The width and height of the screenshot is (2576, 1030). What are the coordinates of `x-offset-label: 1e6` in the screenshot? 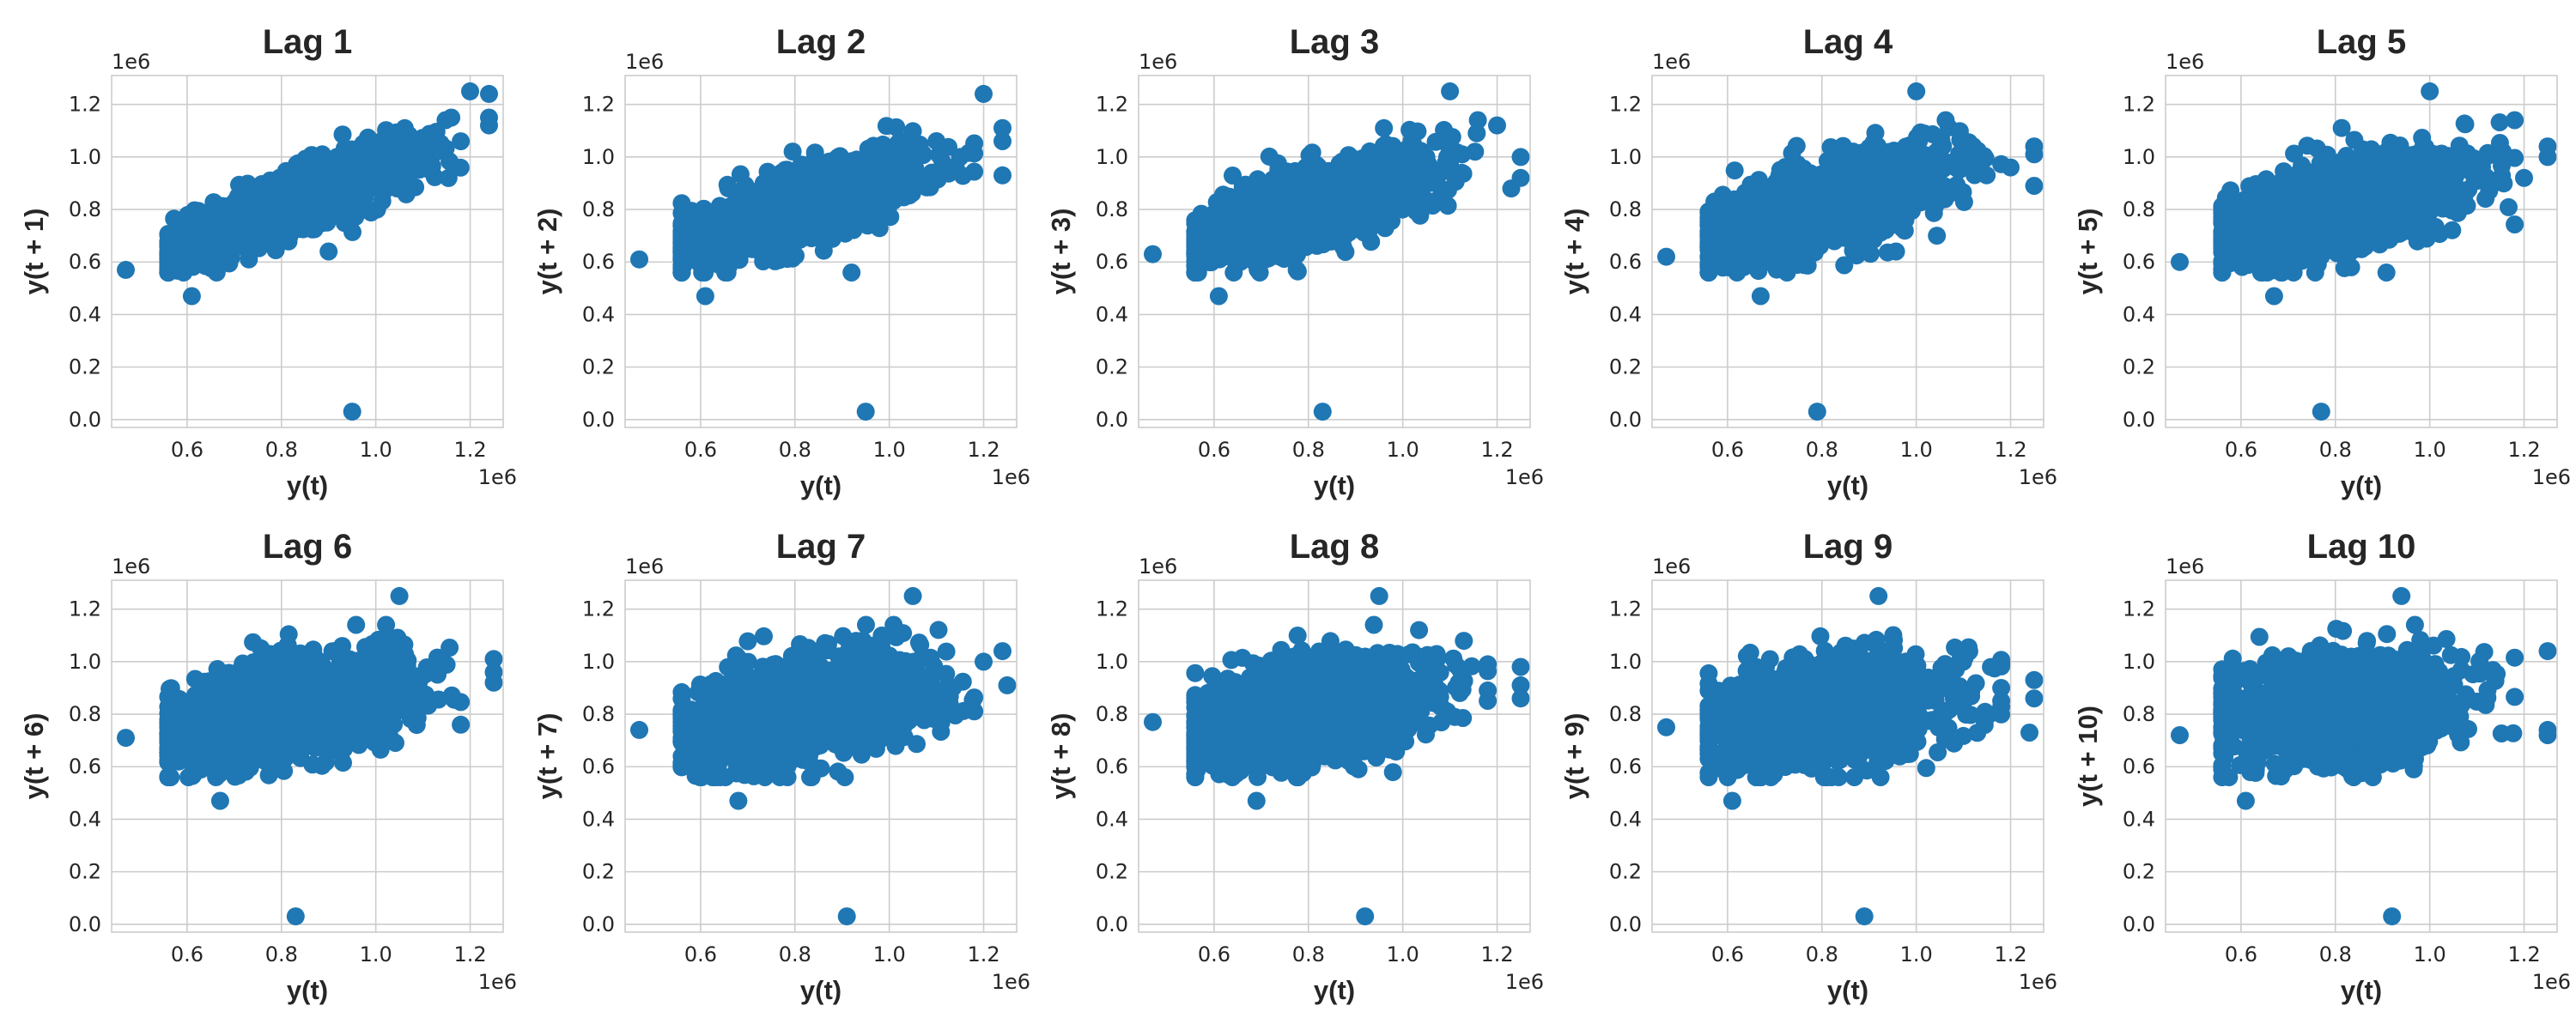 It's located at (1011, 477).